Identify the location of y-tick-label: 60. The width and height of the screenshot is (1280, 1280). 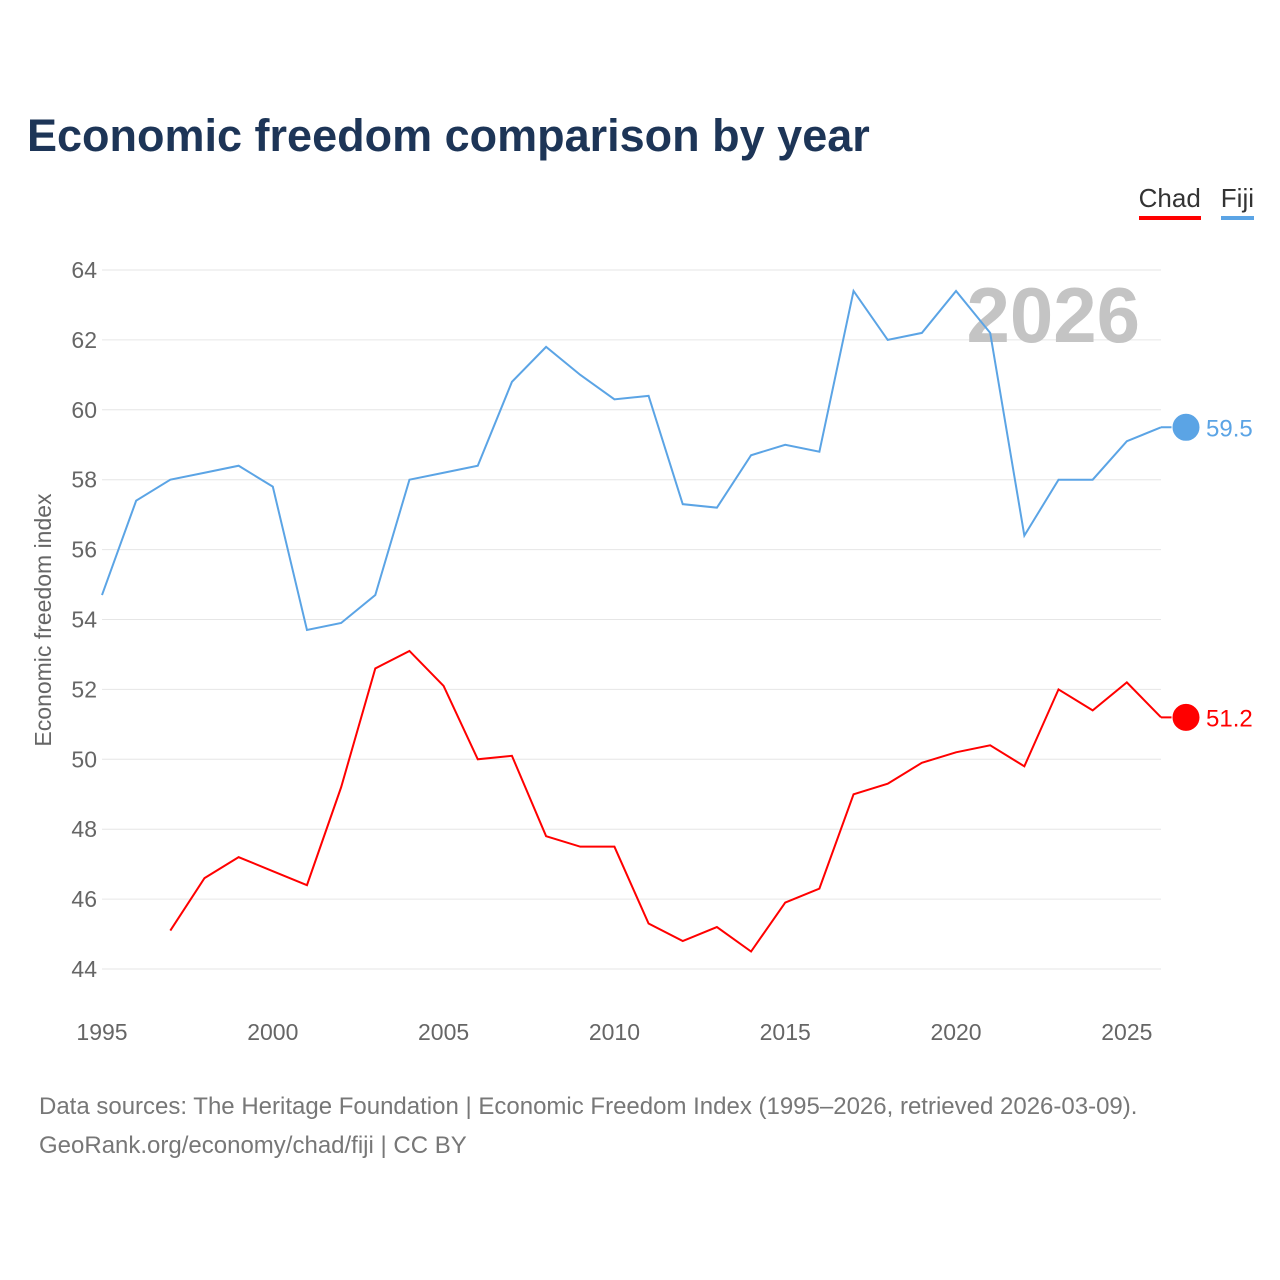
(84, 410).